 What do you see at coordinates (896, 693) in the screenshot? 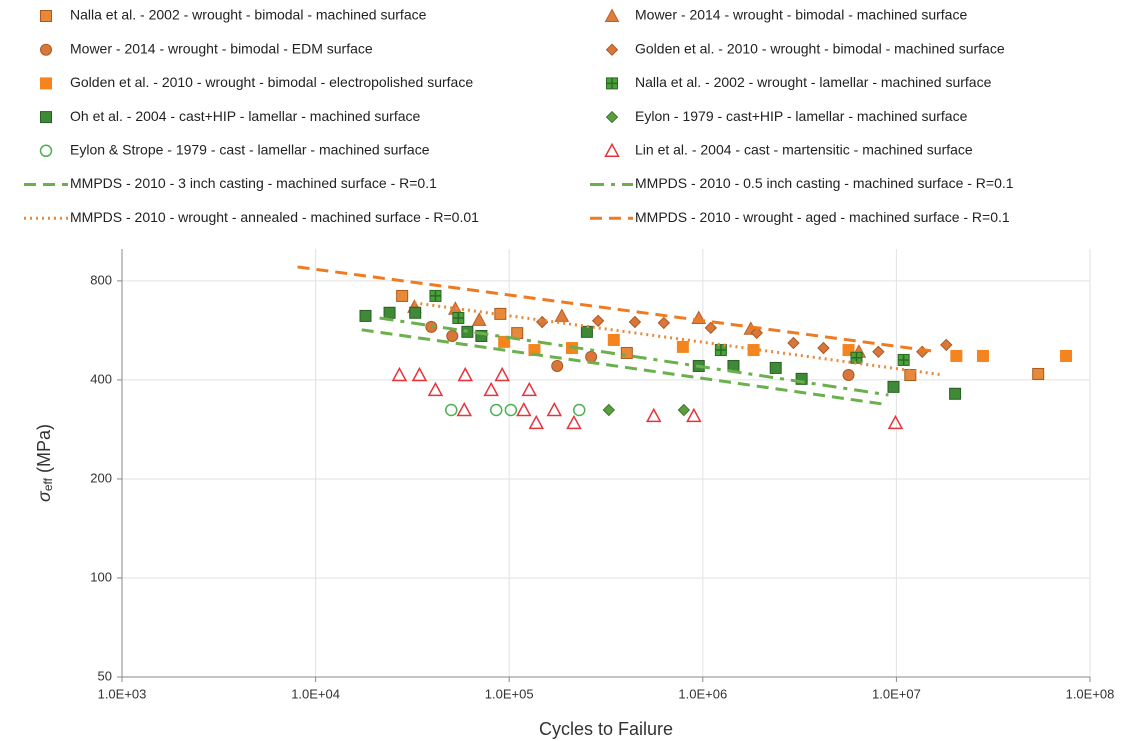
I see `x-tick-label: 1.0E+07` at bounding box center [896, 693].